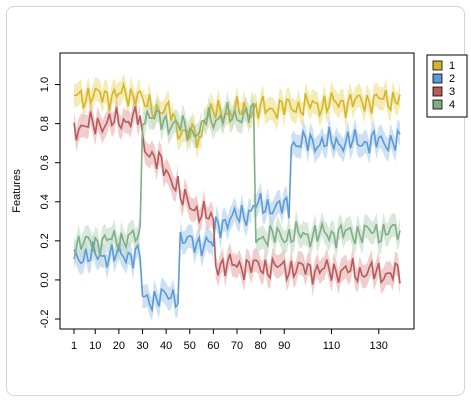 The image size is (471, 402). Describe the element at coordinates (74, 346) in the screenshot. I see `x-tick-label: 1` at that location.